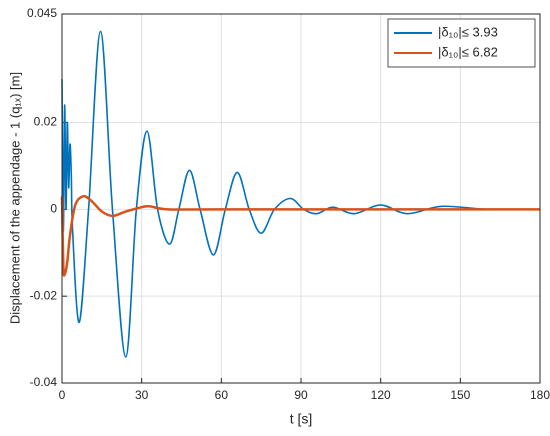  What do you see at coordinates (62, 395) in the screenshot?
I see `x-tick-label: 0` at bounding box center [62, 395].